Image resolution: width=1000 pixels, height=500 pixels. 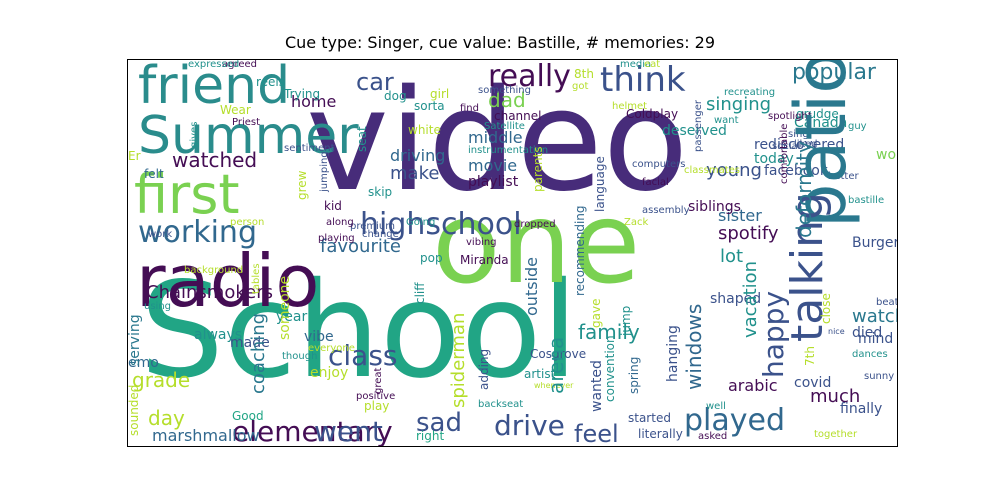 What do you see at coordinates (739, 104) in the screenshot?
I see `word-favourite: singing` at bounding box center [739, 104].